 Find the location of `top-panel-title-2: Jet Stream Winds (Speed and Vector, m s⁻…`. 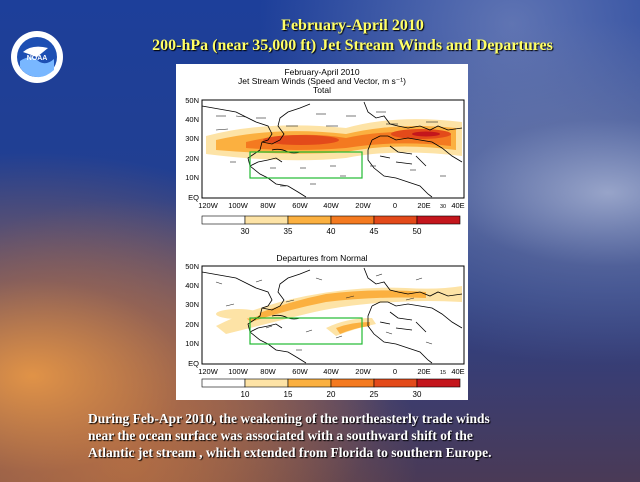

top-panel-title-2: Jet Stream Winds (Speed and Vector, m s⁻… is located at coordinates (322, 81).